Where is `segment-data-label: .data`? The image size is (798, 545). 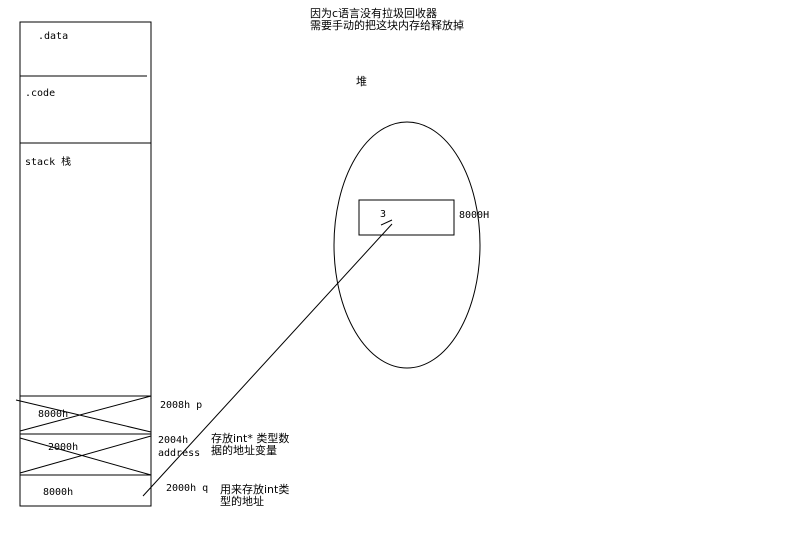
segment-data-label: .data is located at coordinates (53, 36).